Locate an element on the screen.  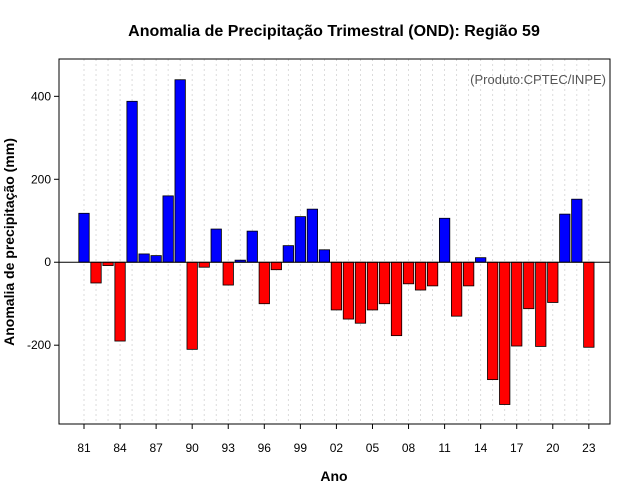
x-tick-label-81: 81 is located at coordinates (84, 448).